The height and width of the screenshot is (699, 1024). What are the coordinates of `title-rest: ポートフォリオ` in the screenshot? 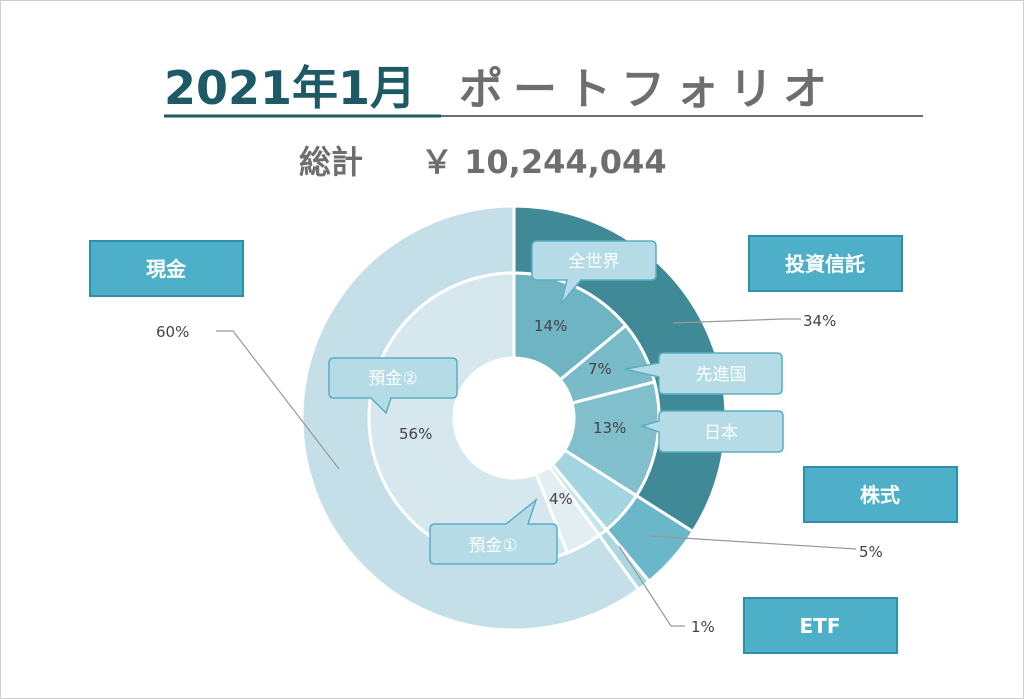 It's located at (648, 89).